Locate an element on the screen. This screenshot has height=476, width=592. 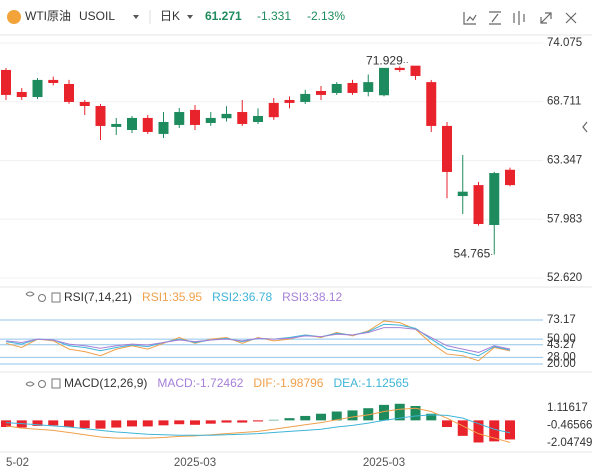
legend-value: -1.12565 is located at coordinates (385, 383).